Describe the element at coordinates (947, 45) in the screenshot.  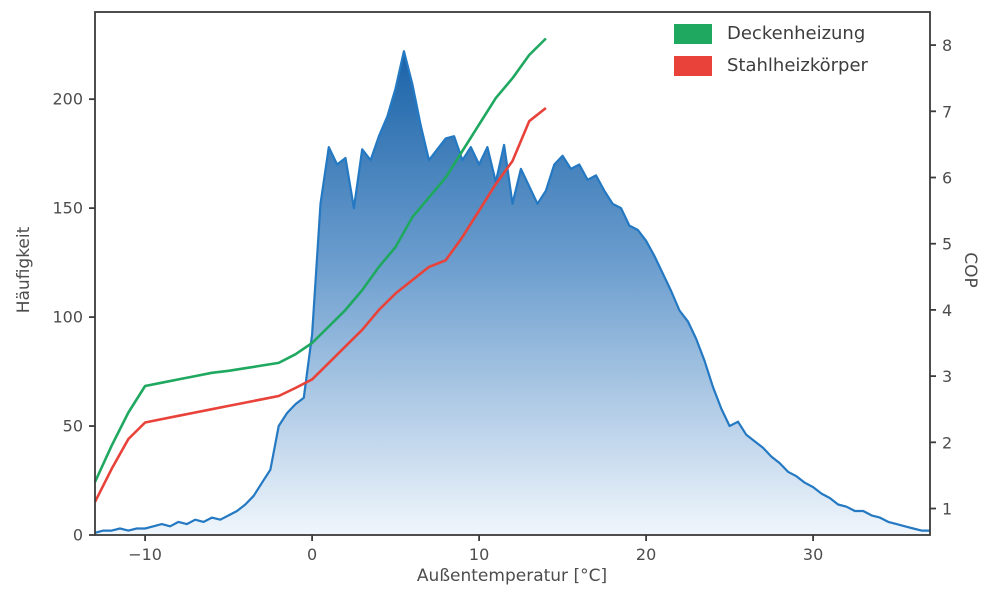
I see `y-right-tick-label: 8` at that location.